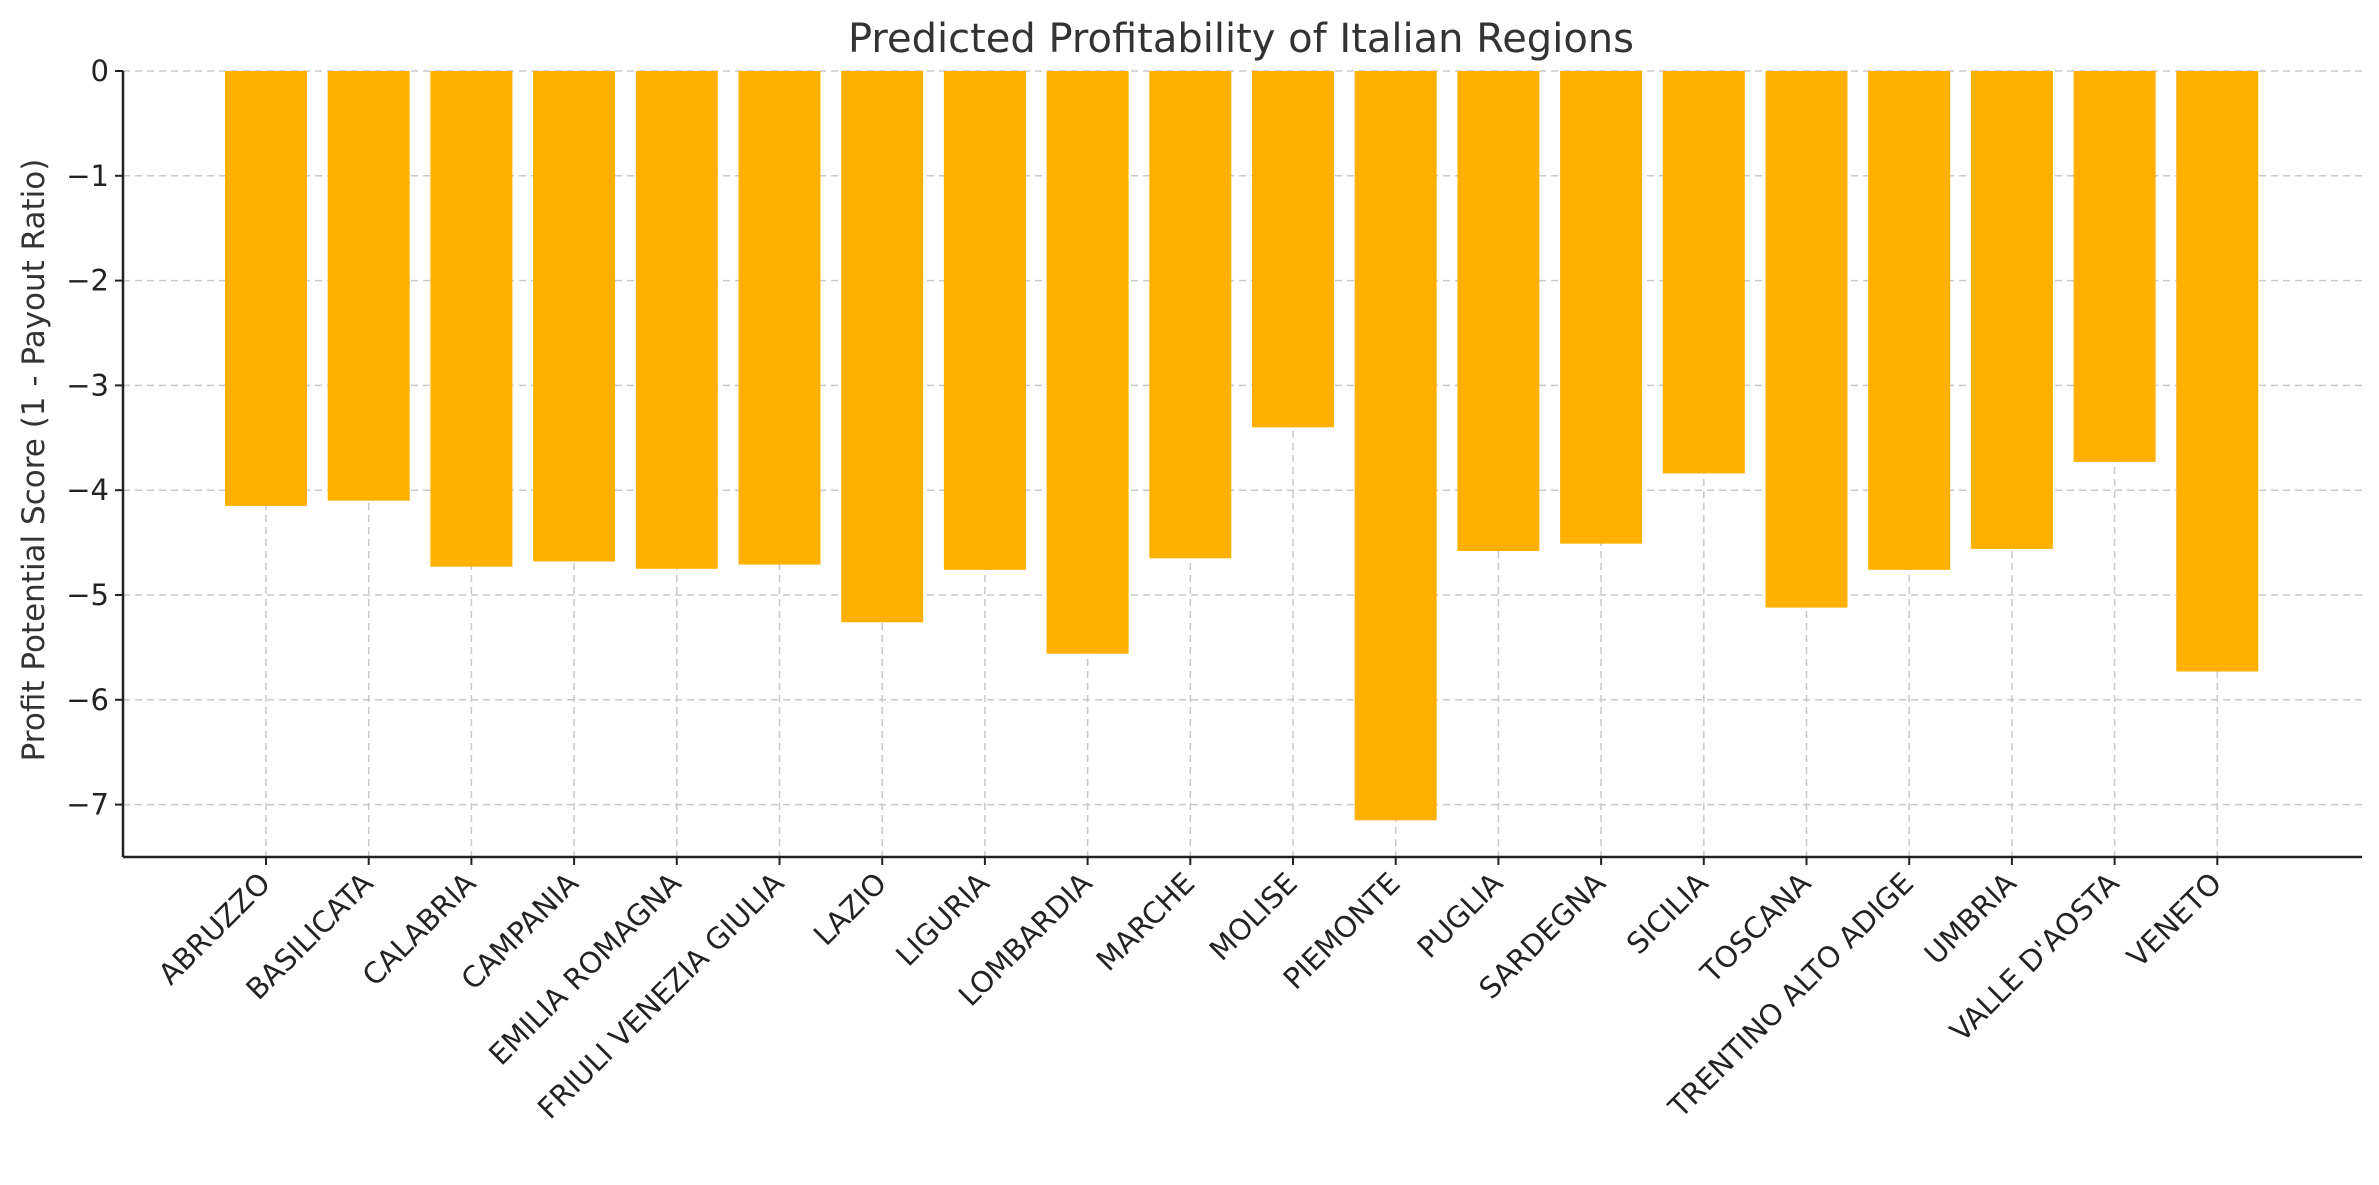  I want to click on x-tick-label: VENETO, so click(2174, 920).